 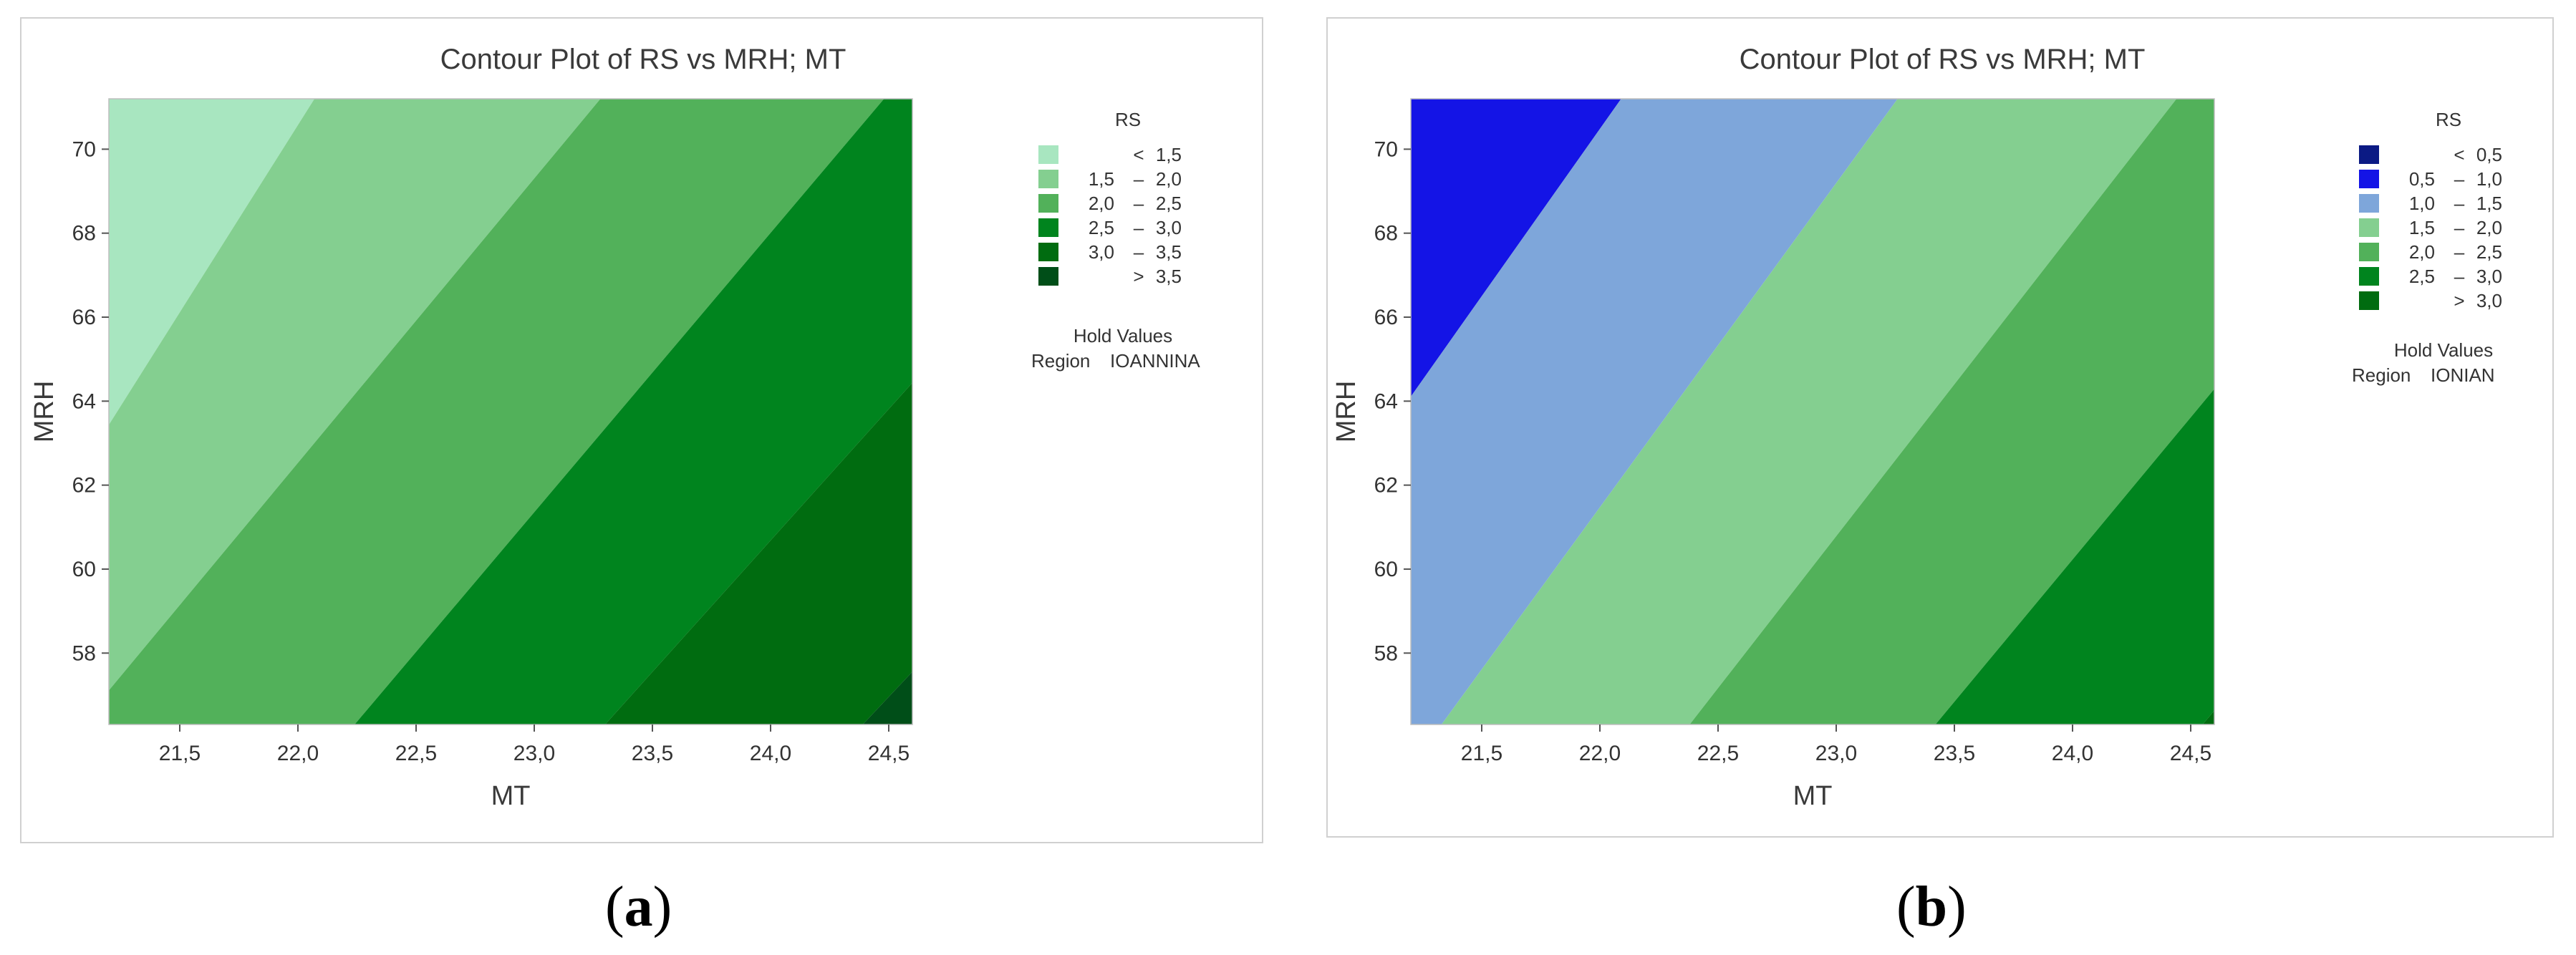 I want to click on caption-close-paren: ), so click(x=1957, y=907).